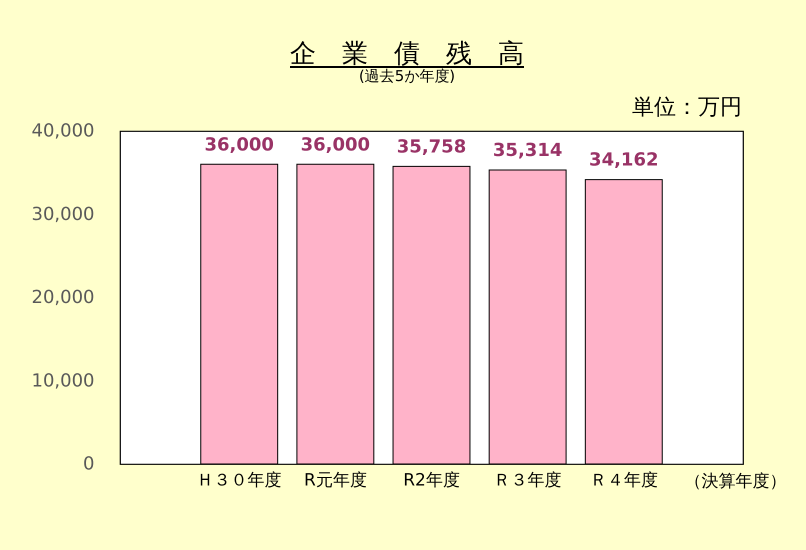 This screenshot has height=550, width=806. I want to click on chart-subtitle: (過去5か年度), so click(407, 76).